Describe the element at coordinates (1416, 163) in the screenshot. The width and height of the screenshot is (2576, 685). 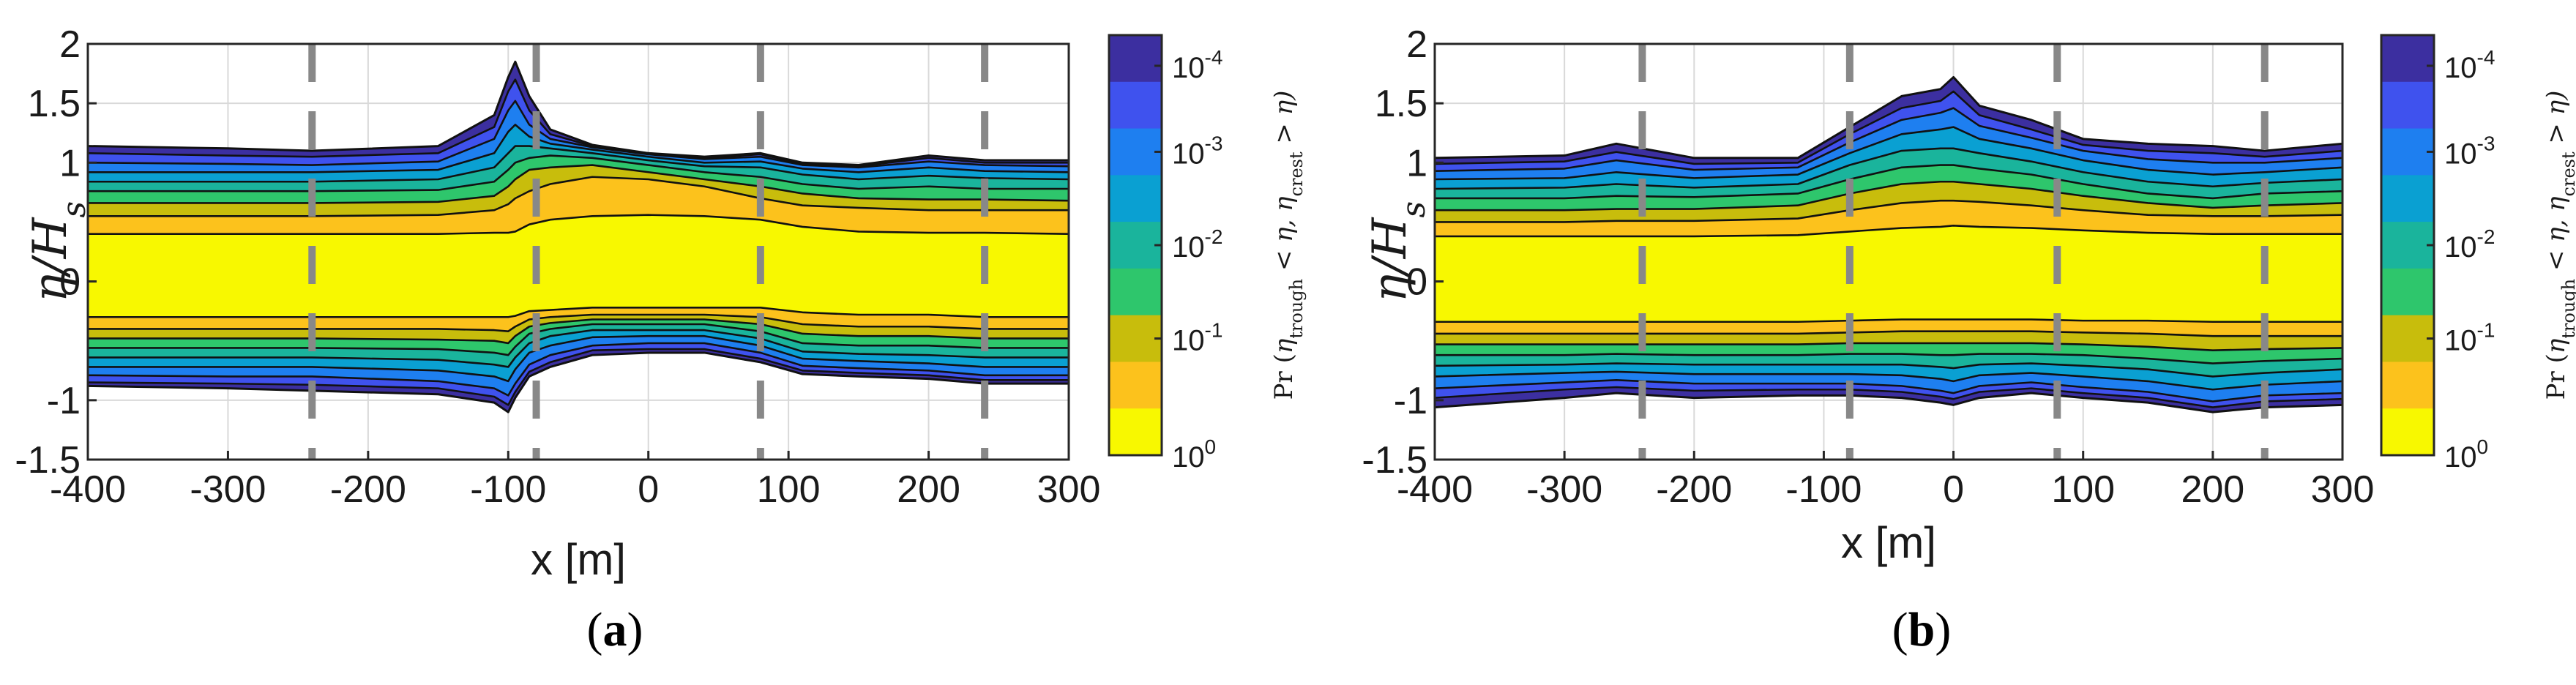
I see `y-tick-label: 1` at that location.